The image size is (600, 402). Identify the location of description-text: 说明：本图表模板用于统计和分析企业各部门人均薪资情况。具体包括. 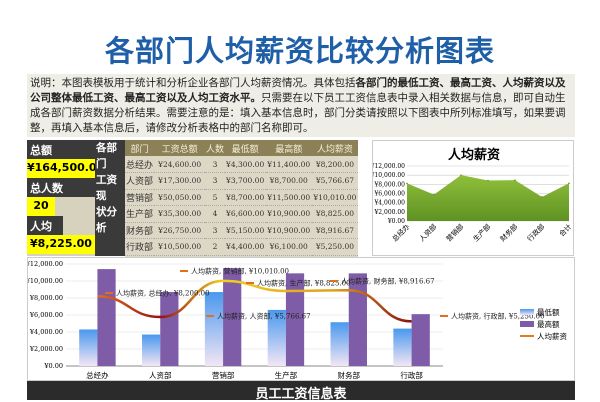
(193, 83).